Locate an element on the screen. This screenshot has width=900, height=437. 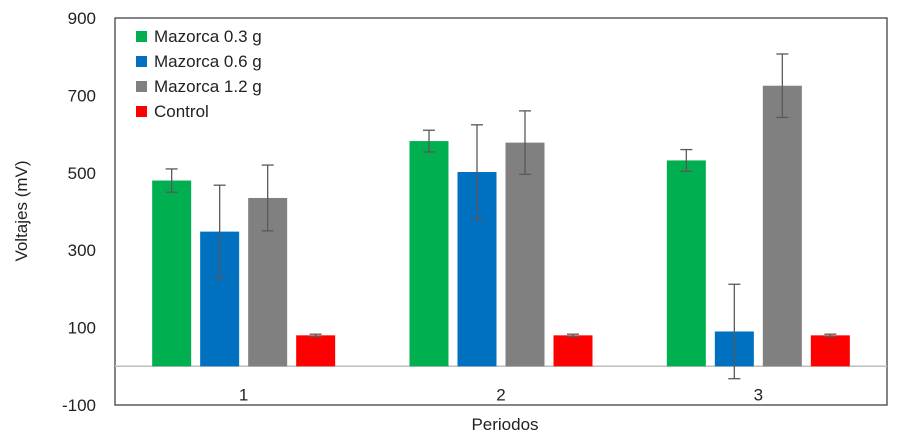
y-tick-label: 700 is located at coordinates (82, 95).